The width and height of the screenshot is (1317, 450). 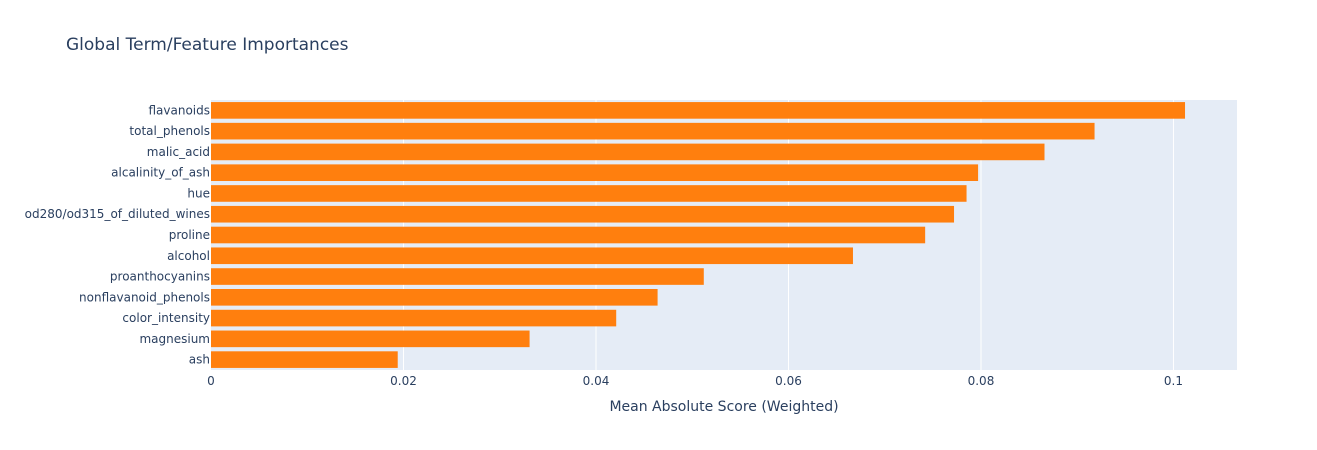 What do you see at coordinates (403, 381) in the screenshot?
I see `x-tick-label: 0.02` at bounding box center [403, 381].